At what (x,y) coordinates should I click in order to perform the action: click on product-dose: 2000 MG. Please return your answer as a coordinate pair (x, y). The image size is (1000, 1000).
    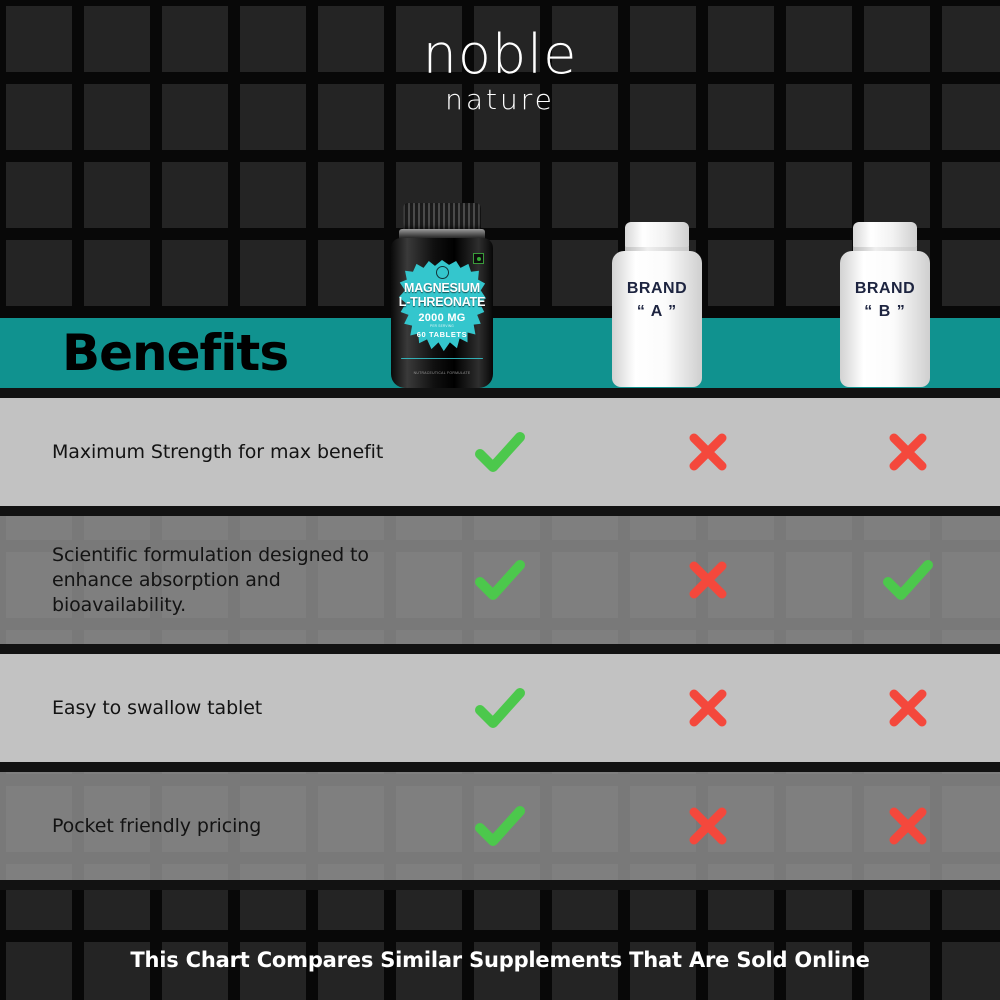
    Looking at the image, I should click on (442, 318).